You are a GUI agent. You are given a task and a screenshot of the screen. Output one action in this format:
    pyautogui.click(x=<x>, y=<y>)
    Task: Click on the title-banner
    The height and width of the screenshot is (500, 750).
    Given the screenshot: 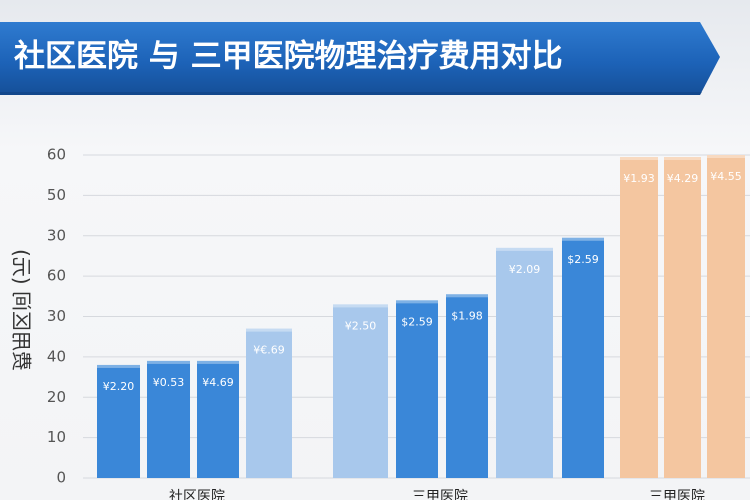 What is the action you would take?
    pyautogui.click(x=360, y=58)
    